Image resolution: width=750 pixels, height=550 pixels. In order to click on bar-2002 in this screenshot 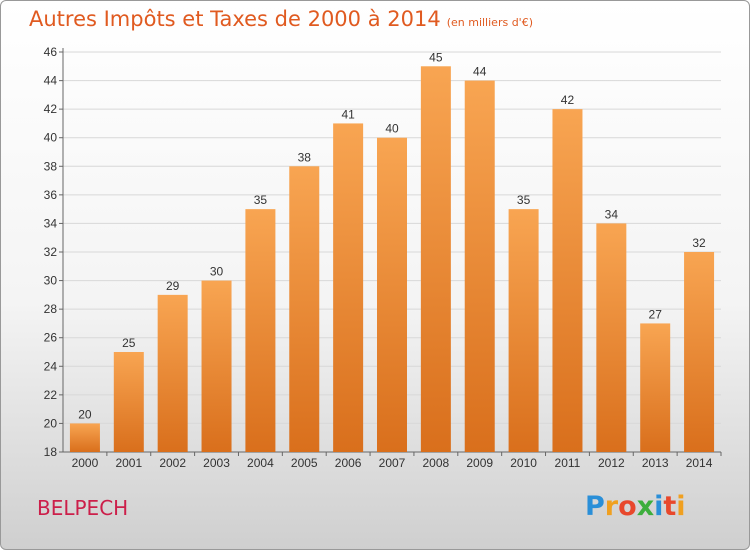, I will do `click(172, 373)`.